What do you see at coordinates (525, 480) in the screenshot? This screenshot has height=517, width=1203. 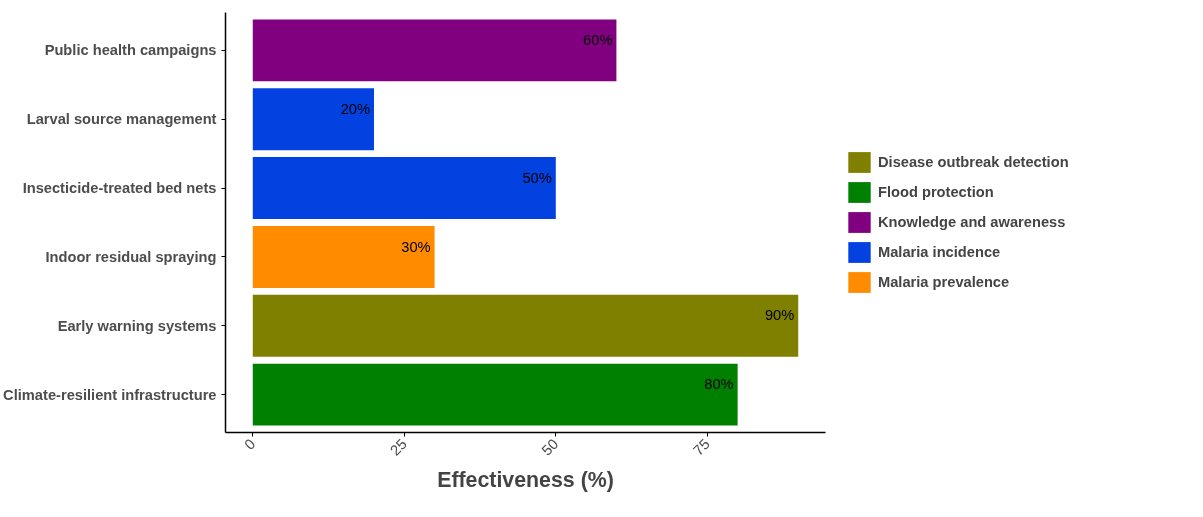 I see `x-axis-title: Effectiveness (%)` at bounding box center [525, 480].